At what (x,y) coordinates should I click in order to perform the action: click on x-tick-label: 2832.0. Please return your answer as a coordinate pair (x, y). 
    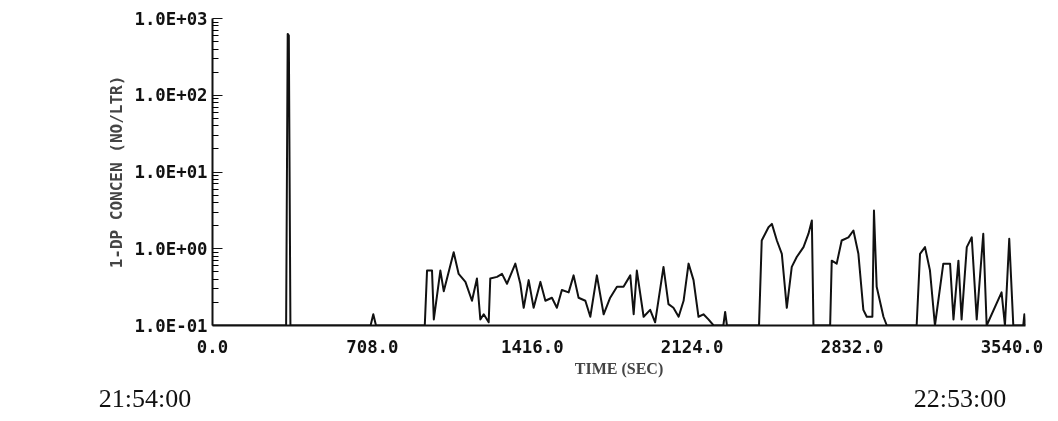
    Looking at the image, I should click on (852, 346).